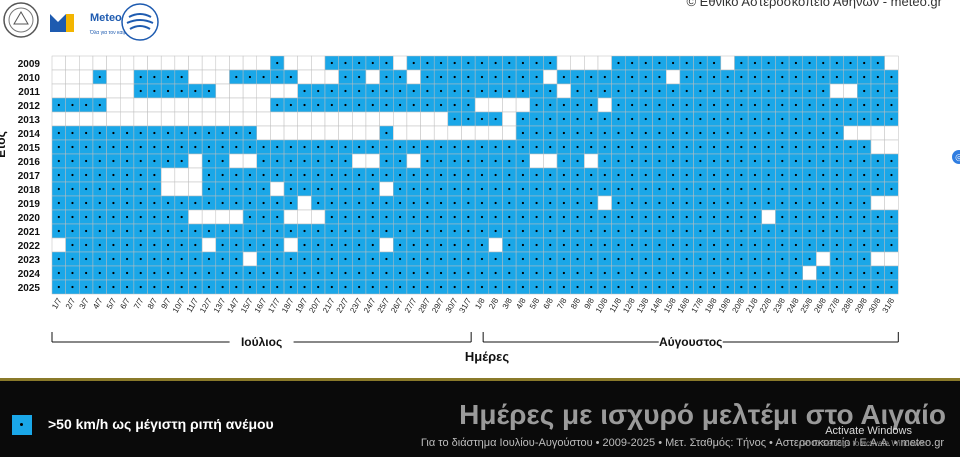  I want to click on chart-title: Ημέρες με ισχυρό μελτέμι στο Αιγαίο, so click(702, 414).